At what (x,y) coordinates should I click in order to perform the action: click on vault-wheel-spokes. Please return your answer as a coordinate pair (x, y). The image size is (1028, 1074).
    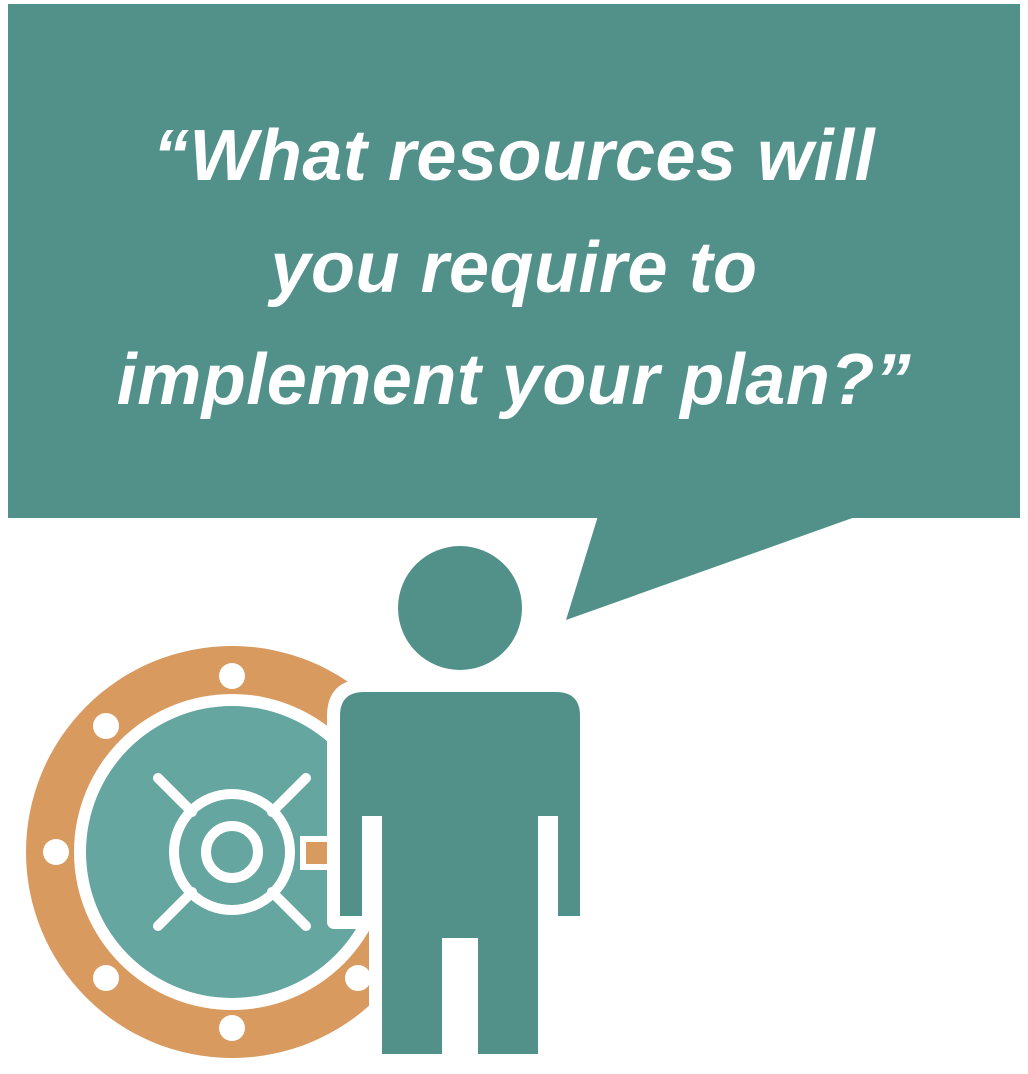
    Looking at the image, I should click on (232, 852).